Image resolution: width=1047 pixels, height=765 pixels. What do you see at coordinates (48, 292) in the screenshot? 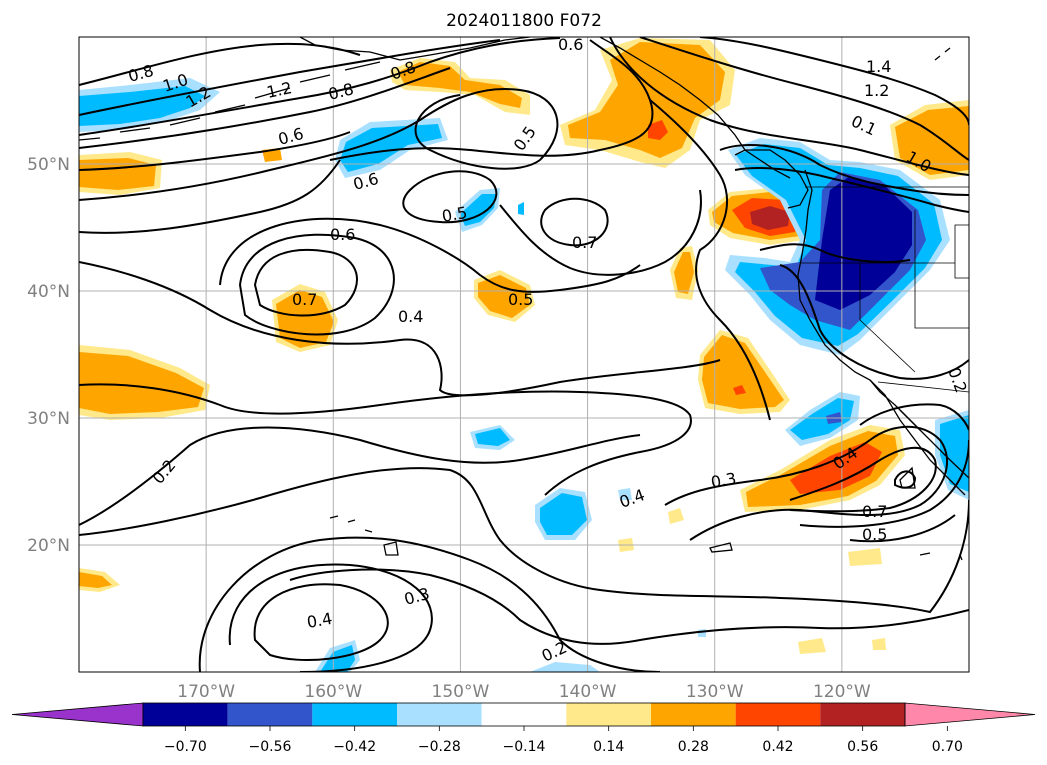
I see `latitude-tick-label: 40°N` at bounding box center [48, 292].